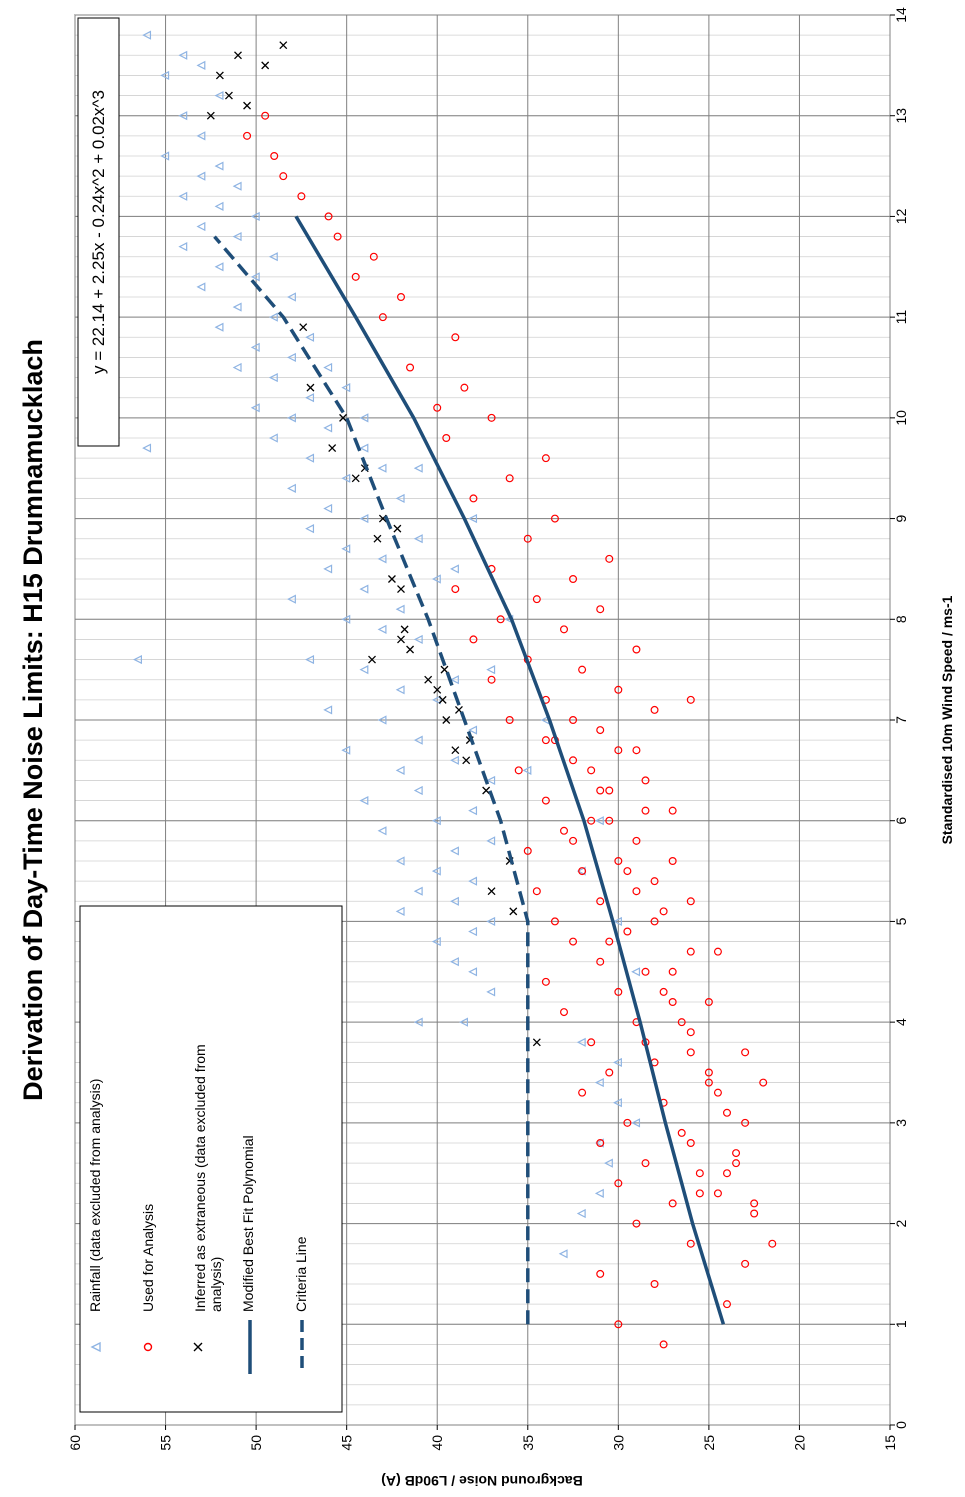 The width and height of the screenshot is (965, 1497). What do you see at coordinates (95, 1347) in the screenshot?
I see `triangle-icon` at bounding box center [95, 1347].